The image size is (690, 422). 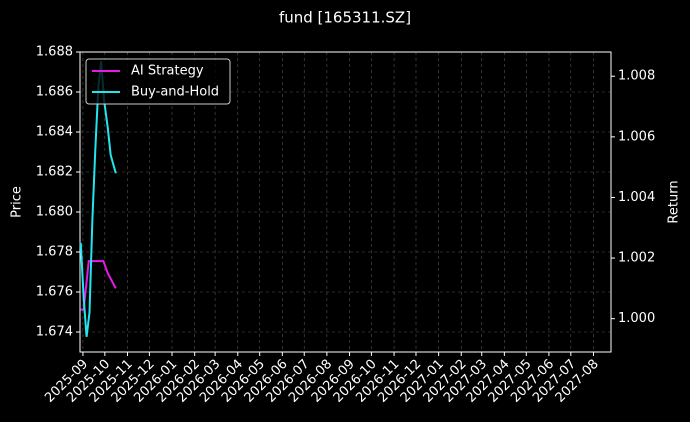 I want to click on y-tick-label: 1.678, so click(x=54, y=252).